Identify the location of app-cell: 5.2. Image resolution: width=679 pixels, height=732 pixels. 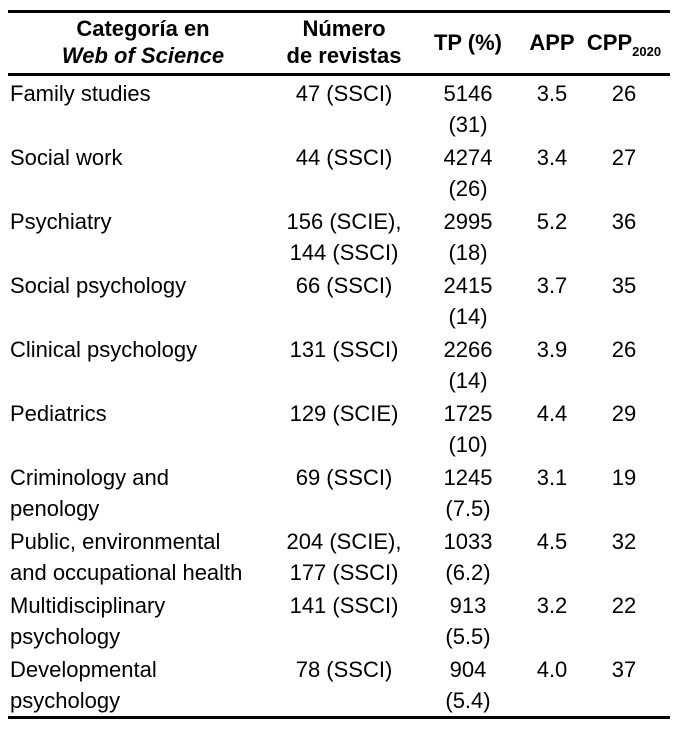
(552, 221).